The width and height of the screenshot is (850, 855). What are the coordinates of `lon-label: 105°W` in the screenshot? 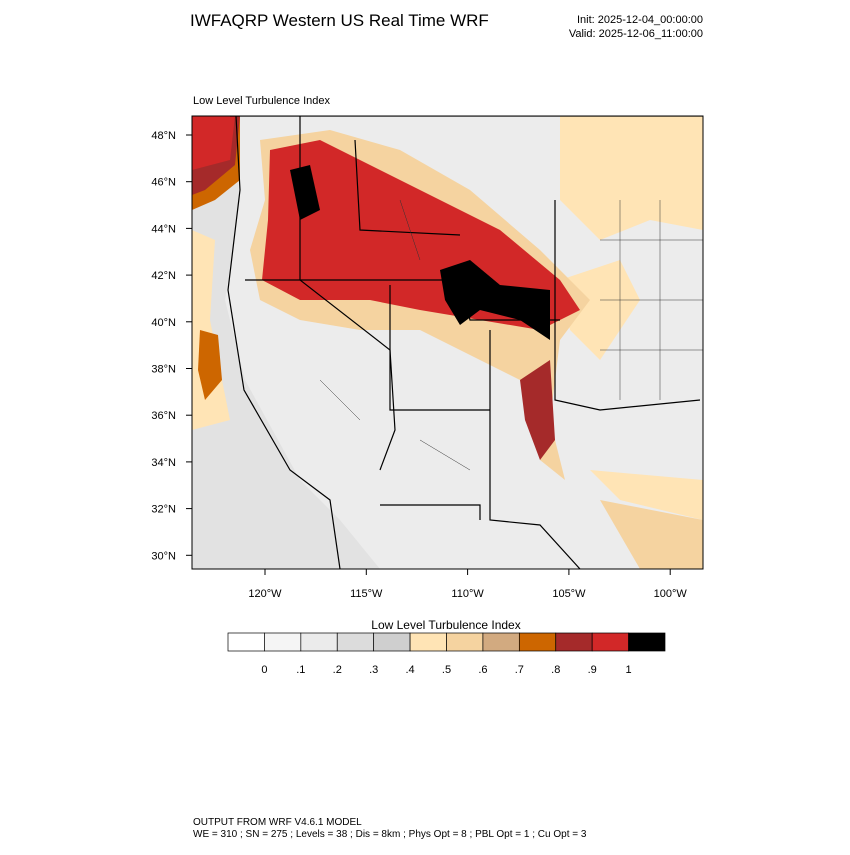 It's located at (569, 594).